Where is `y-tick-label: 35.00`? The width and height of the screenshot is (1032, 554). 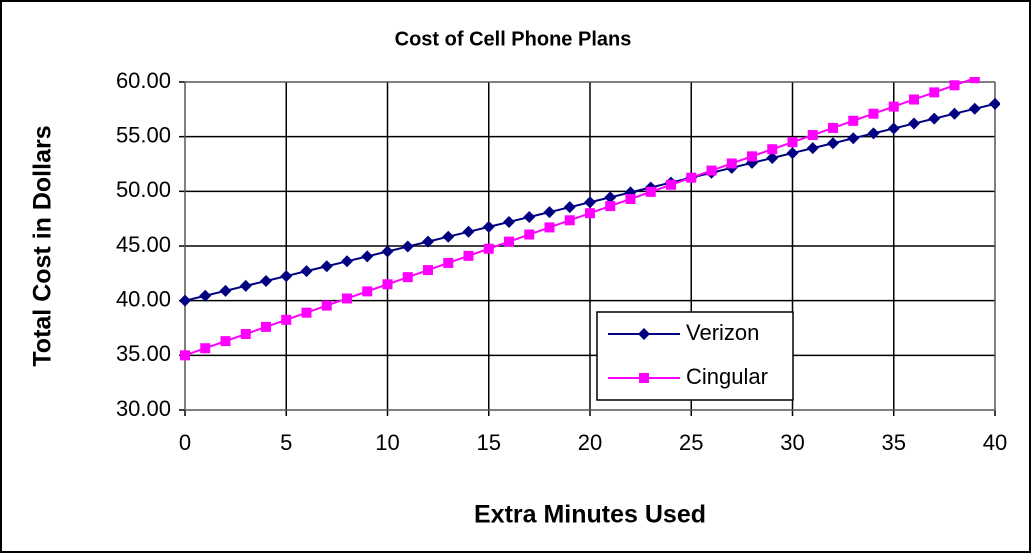 y-tick-label: 35.00 is located at coordinates (143, 353).